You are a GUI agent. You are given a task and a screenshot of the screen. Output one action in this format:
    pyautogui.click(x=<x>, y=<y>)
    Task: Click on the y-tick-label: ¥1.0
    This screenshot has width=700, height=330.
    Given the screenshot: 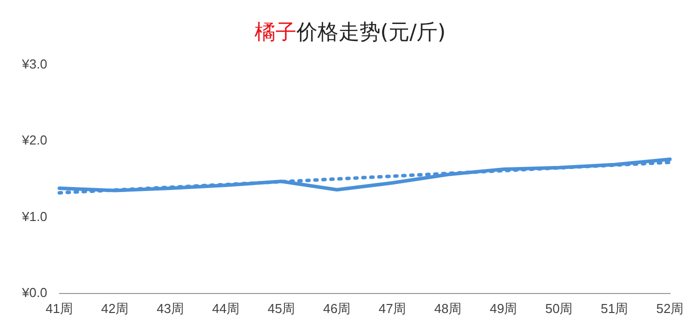 What is the action you would take?
    pyautogui.click(x=34, y=216)
    